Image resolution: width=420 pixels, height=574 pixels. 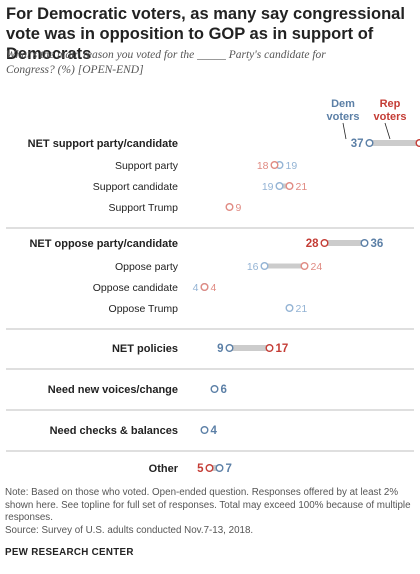 I want to click on row-8-label: NET policies, so click(x=145, y=349).